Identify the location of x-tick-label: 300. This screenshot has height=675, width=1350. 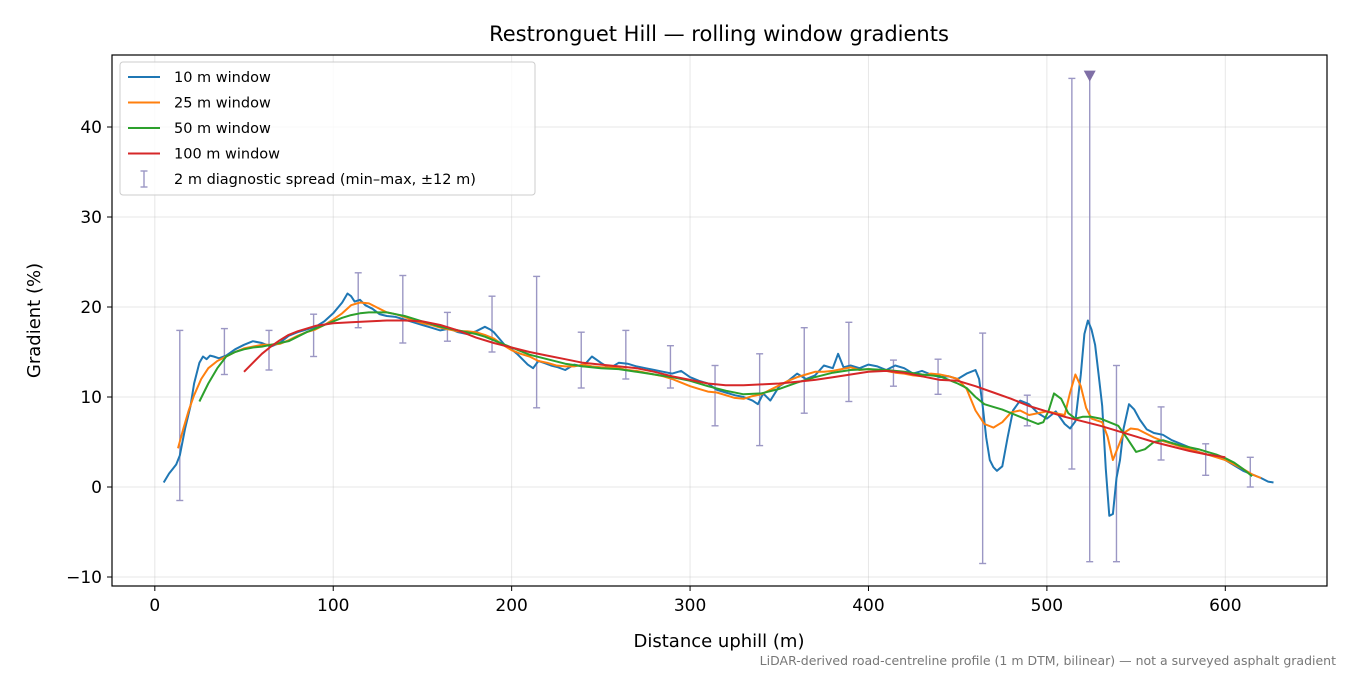
(690, 606).